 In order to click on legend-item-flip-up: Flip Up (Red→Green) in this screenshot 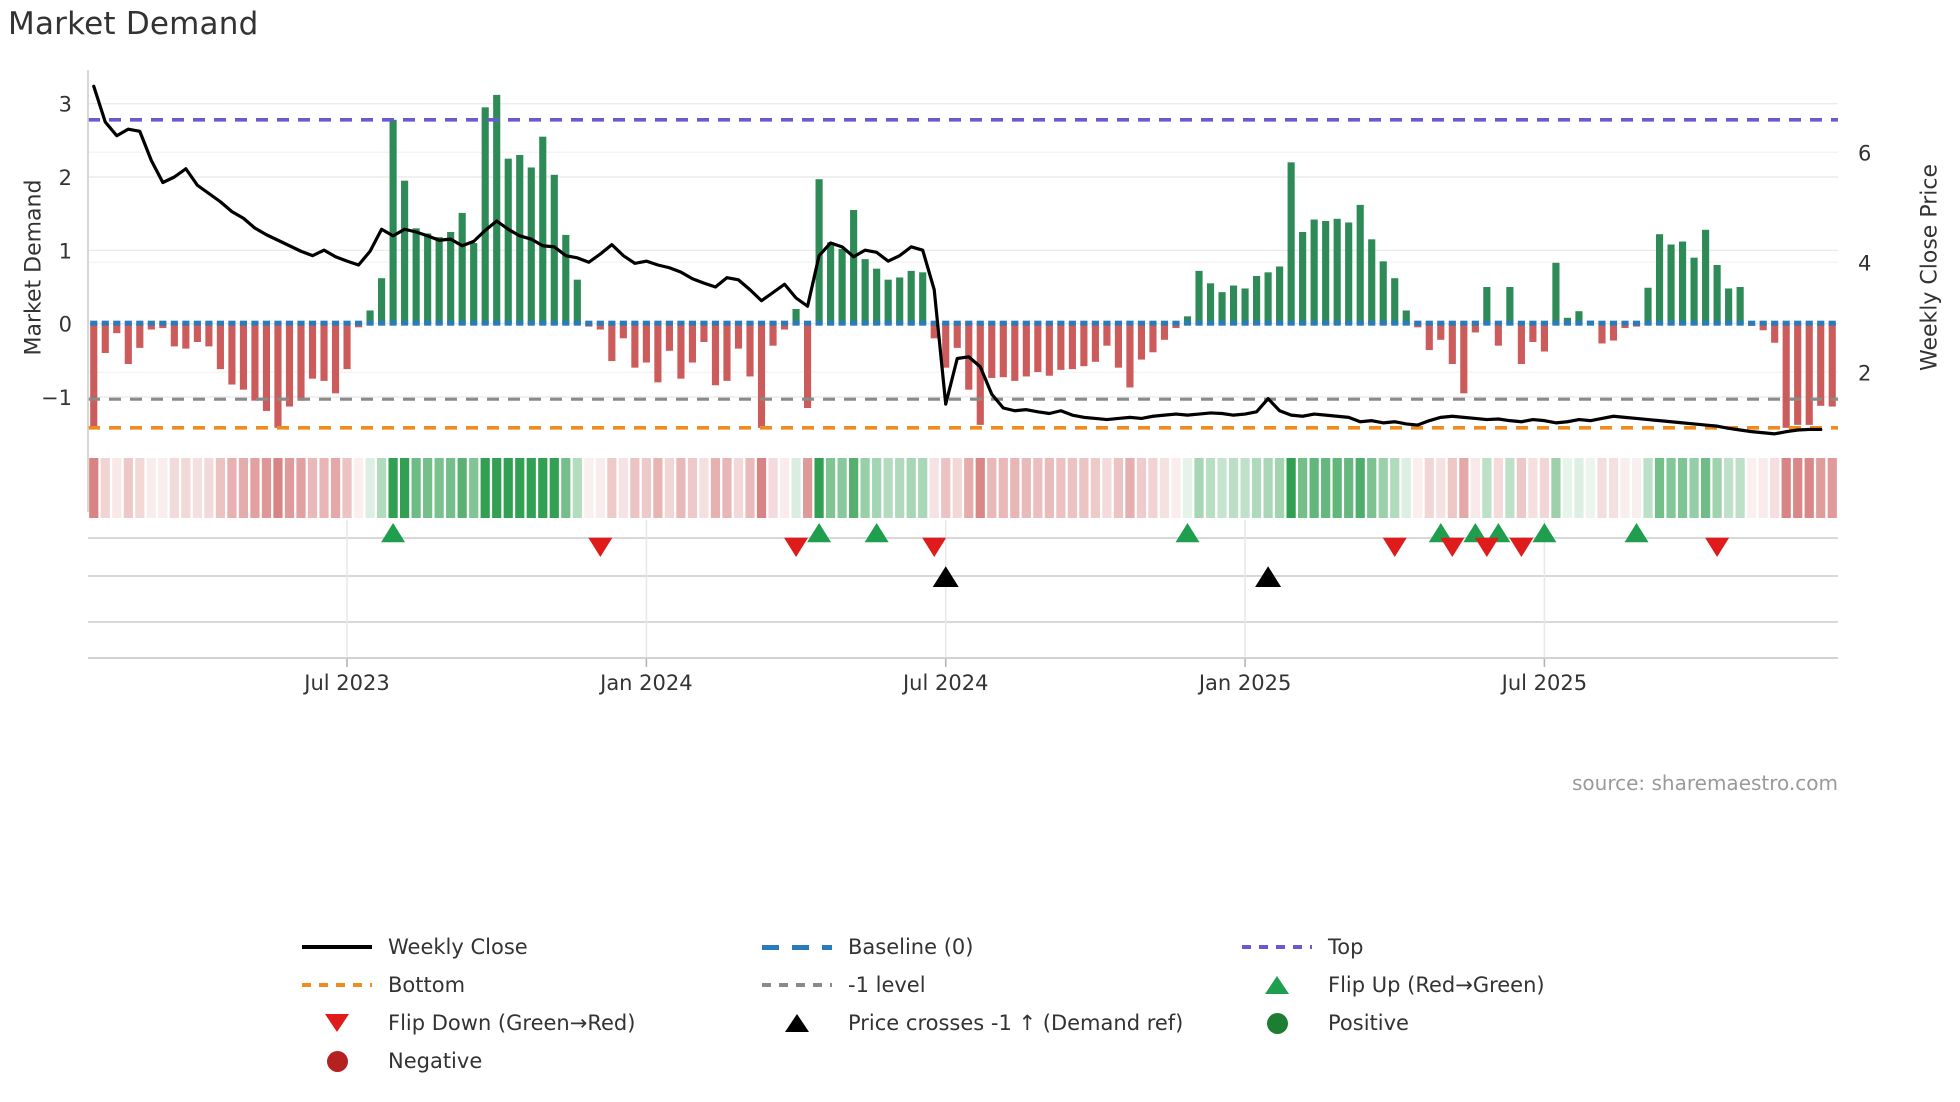, I will do `click(1470, 985)`.